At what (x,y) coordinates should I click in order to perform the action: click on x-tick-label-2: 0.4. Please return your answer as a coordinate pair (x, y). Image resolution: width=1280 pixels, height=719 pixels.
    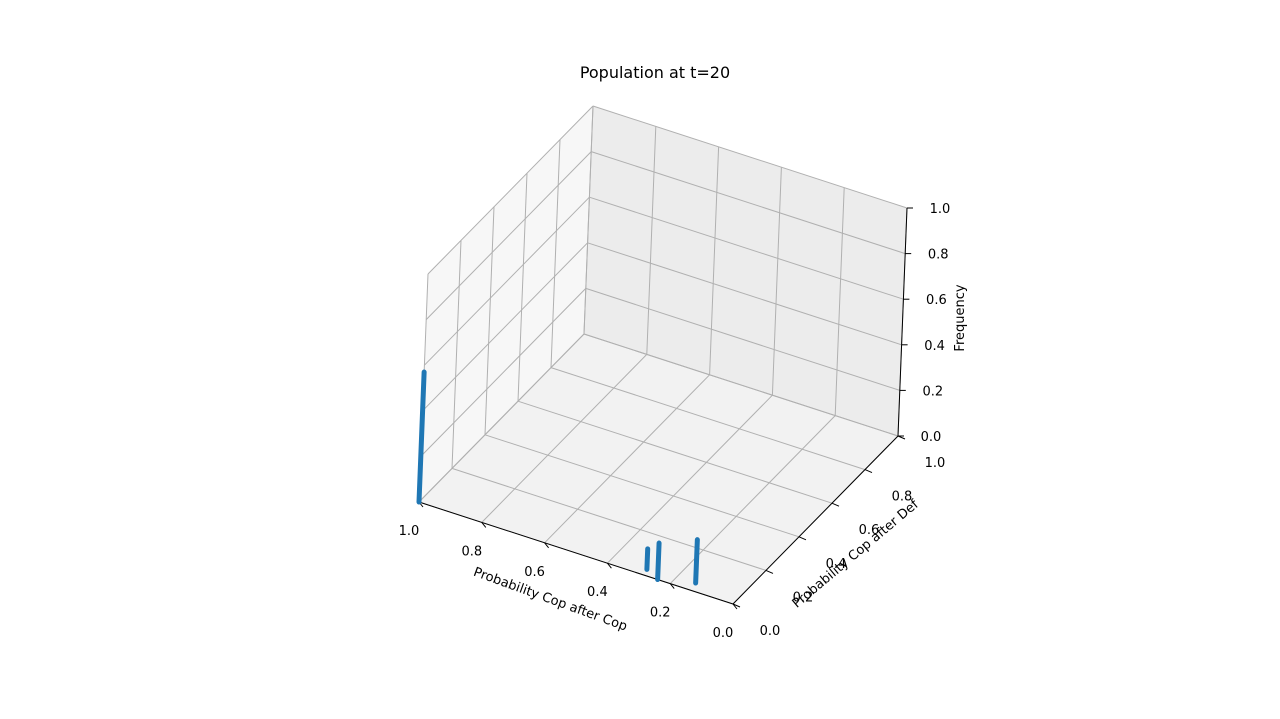
    Looking at the image, I should click on (597, 592).